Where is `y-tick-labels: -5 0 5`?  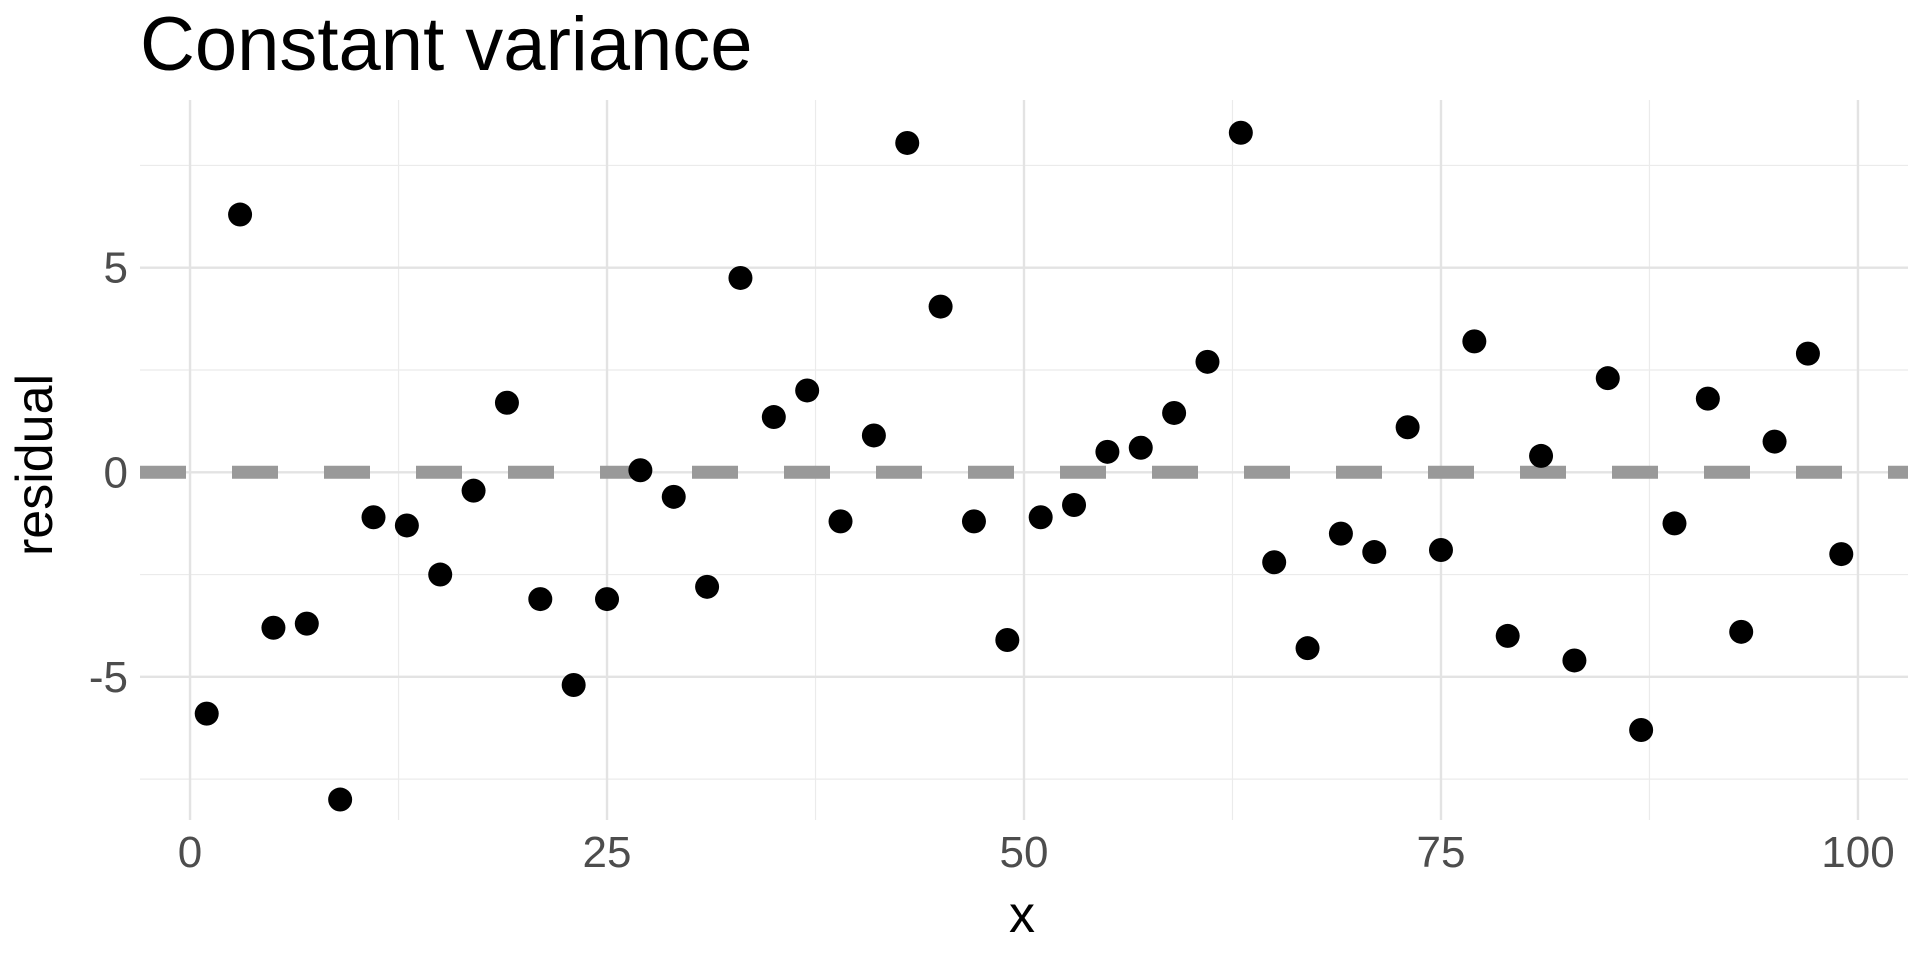
y-tick-labels: -5 0 5 is located at coordinates (108, 473).